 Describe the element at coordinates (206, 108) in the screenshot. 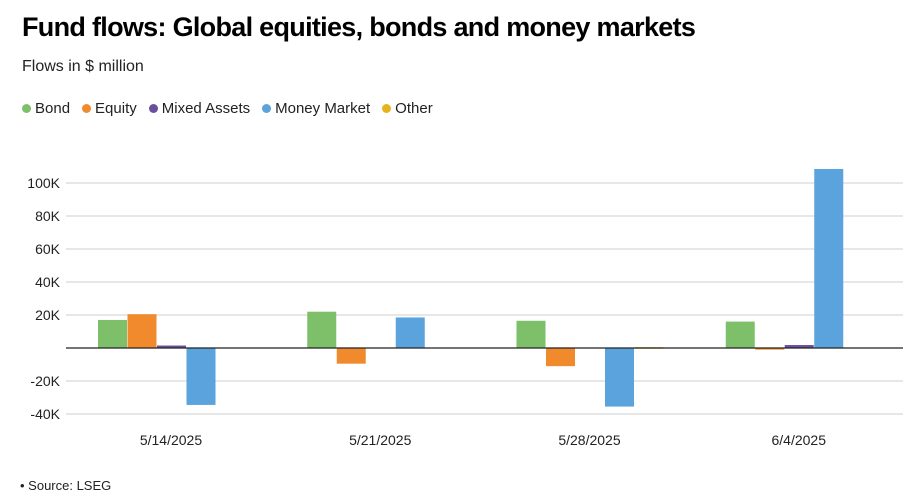

I see `legend-label: Mixed Assets` at that location.